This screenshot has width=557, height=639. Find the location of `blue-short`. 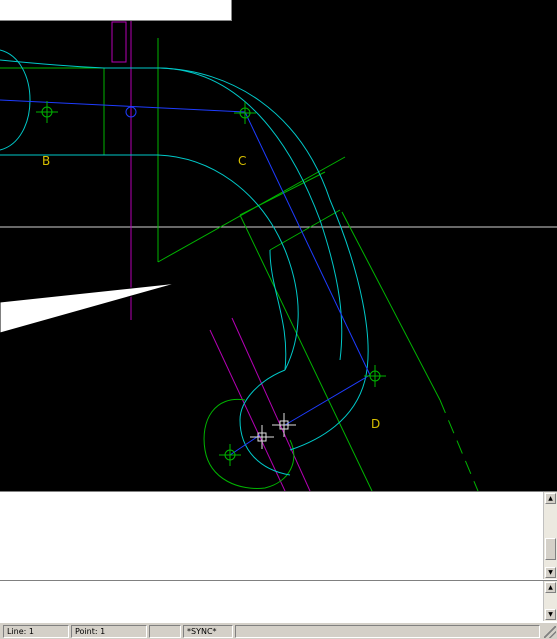

blue-short is located at coordinates (327, 400).